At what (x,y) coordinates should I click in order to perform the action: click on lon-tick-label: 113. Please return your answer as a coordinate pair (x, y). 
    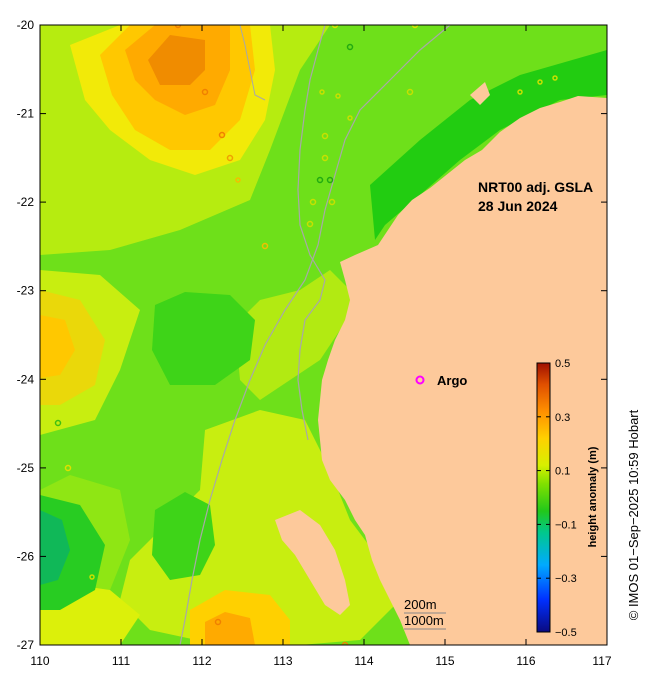
    Looking at the image, I should click on (282, 661).